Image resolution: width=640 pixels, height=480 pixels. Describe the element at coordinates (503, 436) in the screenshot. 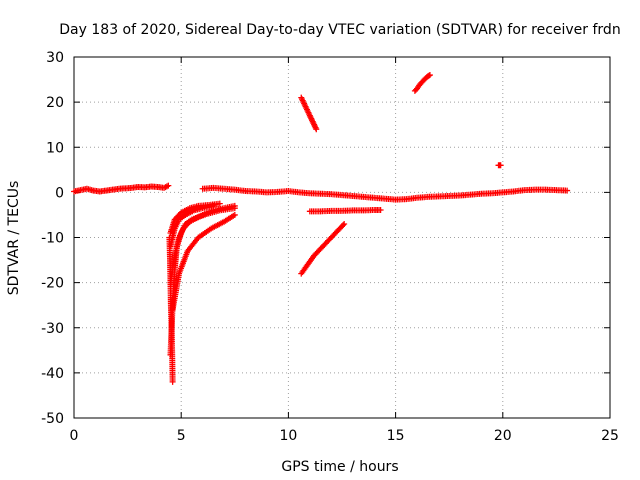

I see `x-tick-label: 20` at that location.